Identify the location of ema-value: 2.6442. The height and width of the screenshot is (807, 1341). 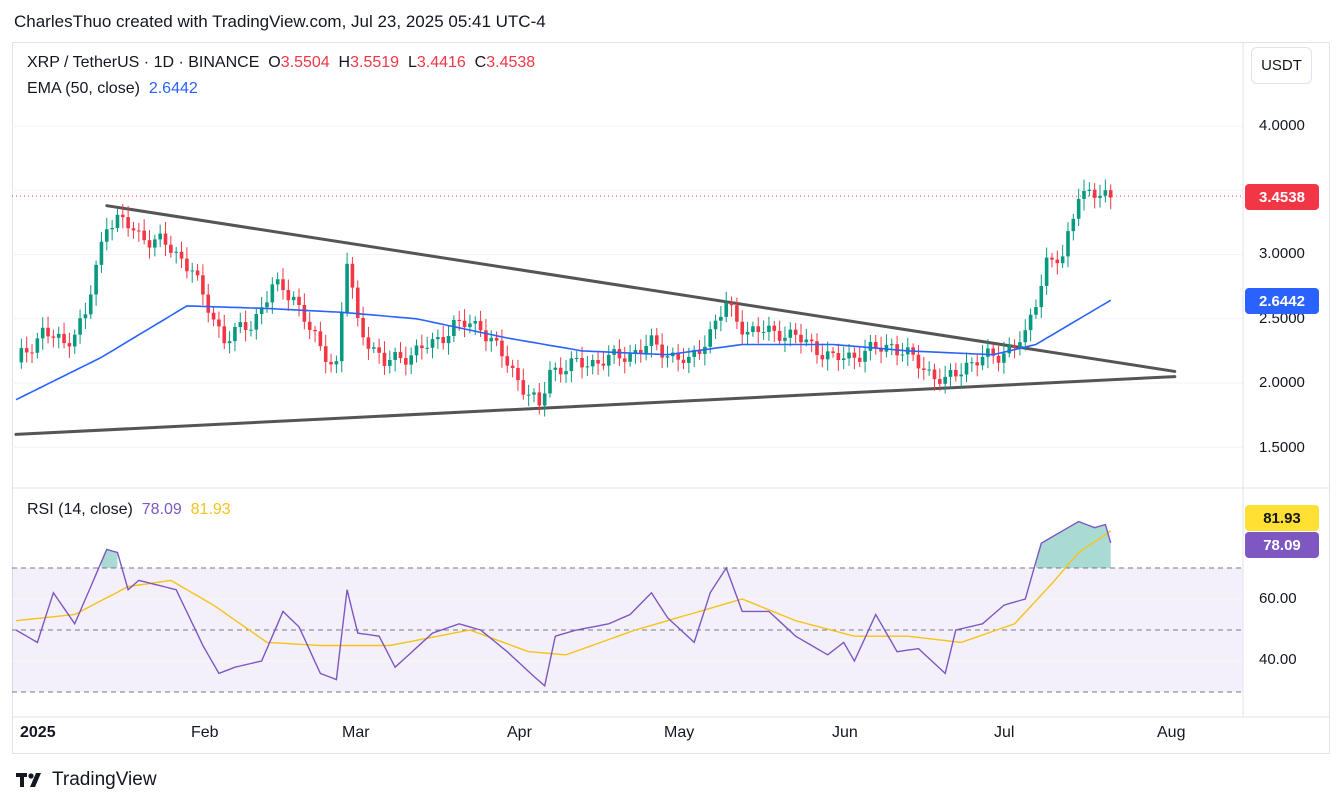
(173, 88).